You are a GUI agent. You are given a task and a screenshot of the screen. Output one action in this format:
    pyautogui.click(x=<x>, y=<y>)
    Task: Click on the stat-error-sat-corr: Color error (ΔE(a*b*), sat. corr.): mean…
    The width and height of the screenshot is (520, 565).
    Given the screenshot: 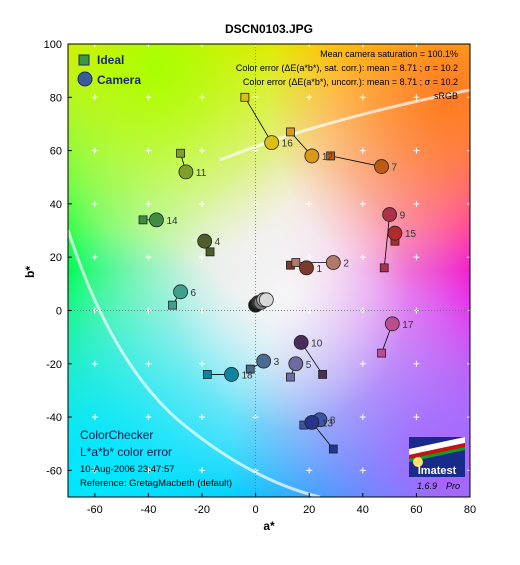 What is the action you would take?
    pyautogui.click(x=347, y=68)
    